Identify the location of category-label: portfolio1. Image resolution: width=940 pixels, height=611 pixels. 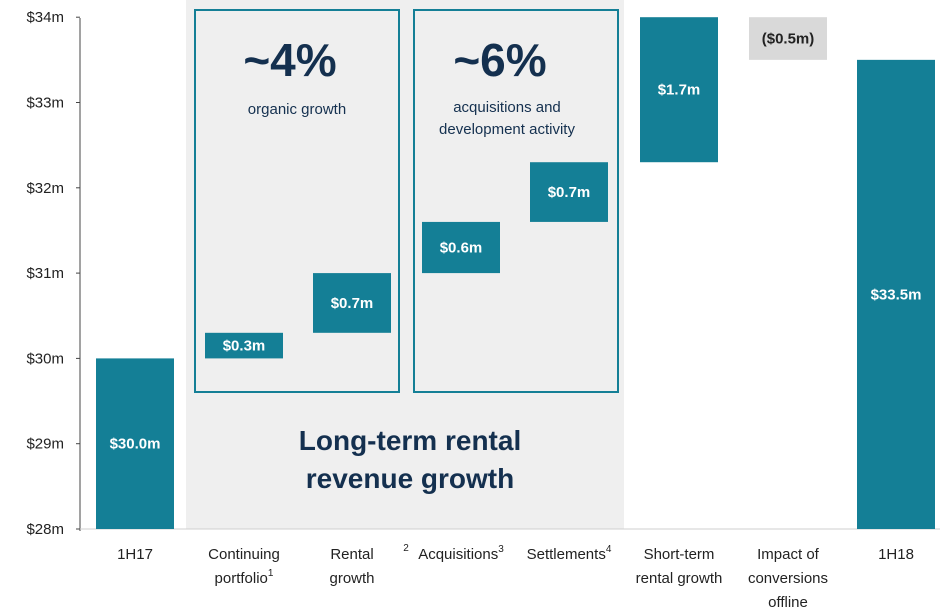
(244, 577).